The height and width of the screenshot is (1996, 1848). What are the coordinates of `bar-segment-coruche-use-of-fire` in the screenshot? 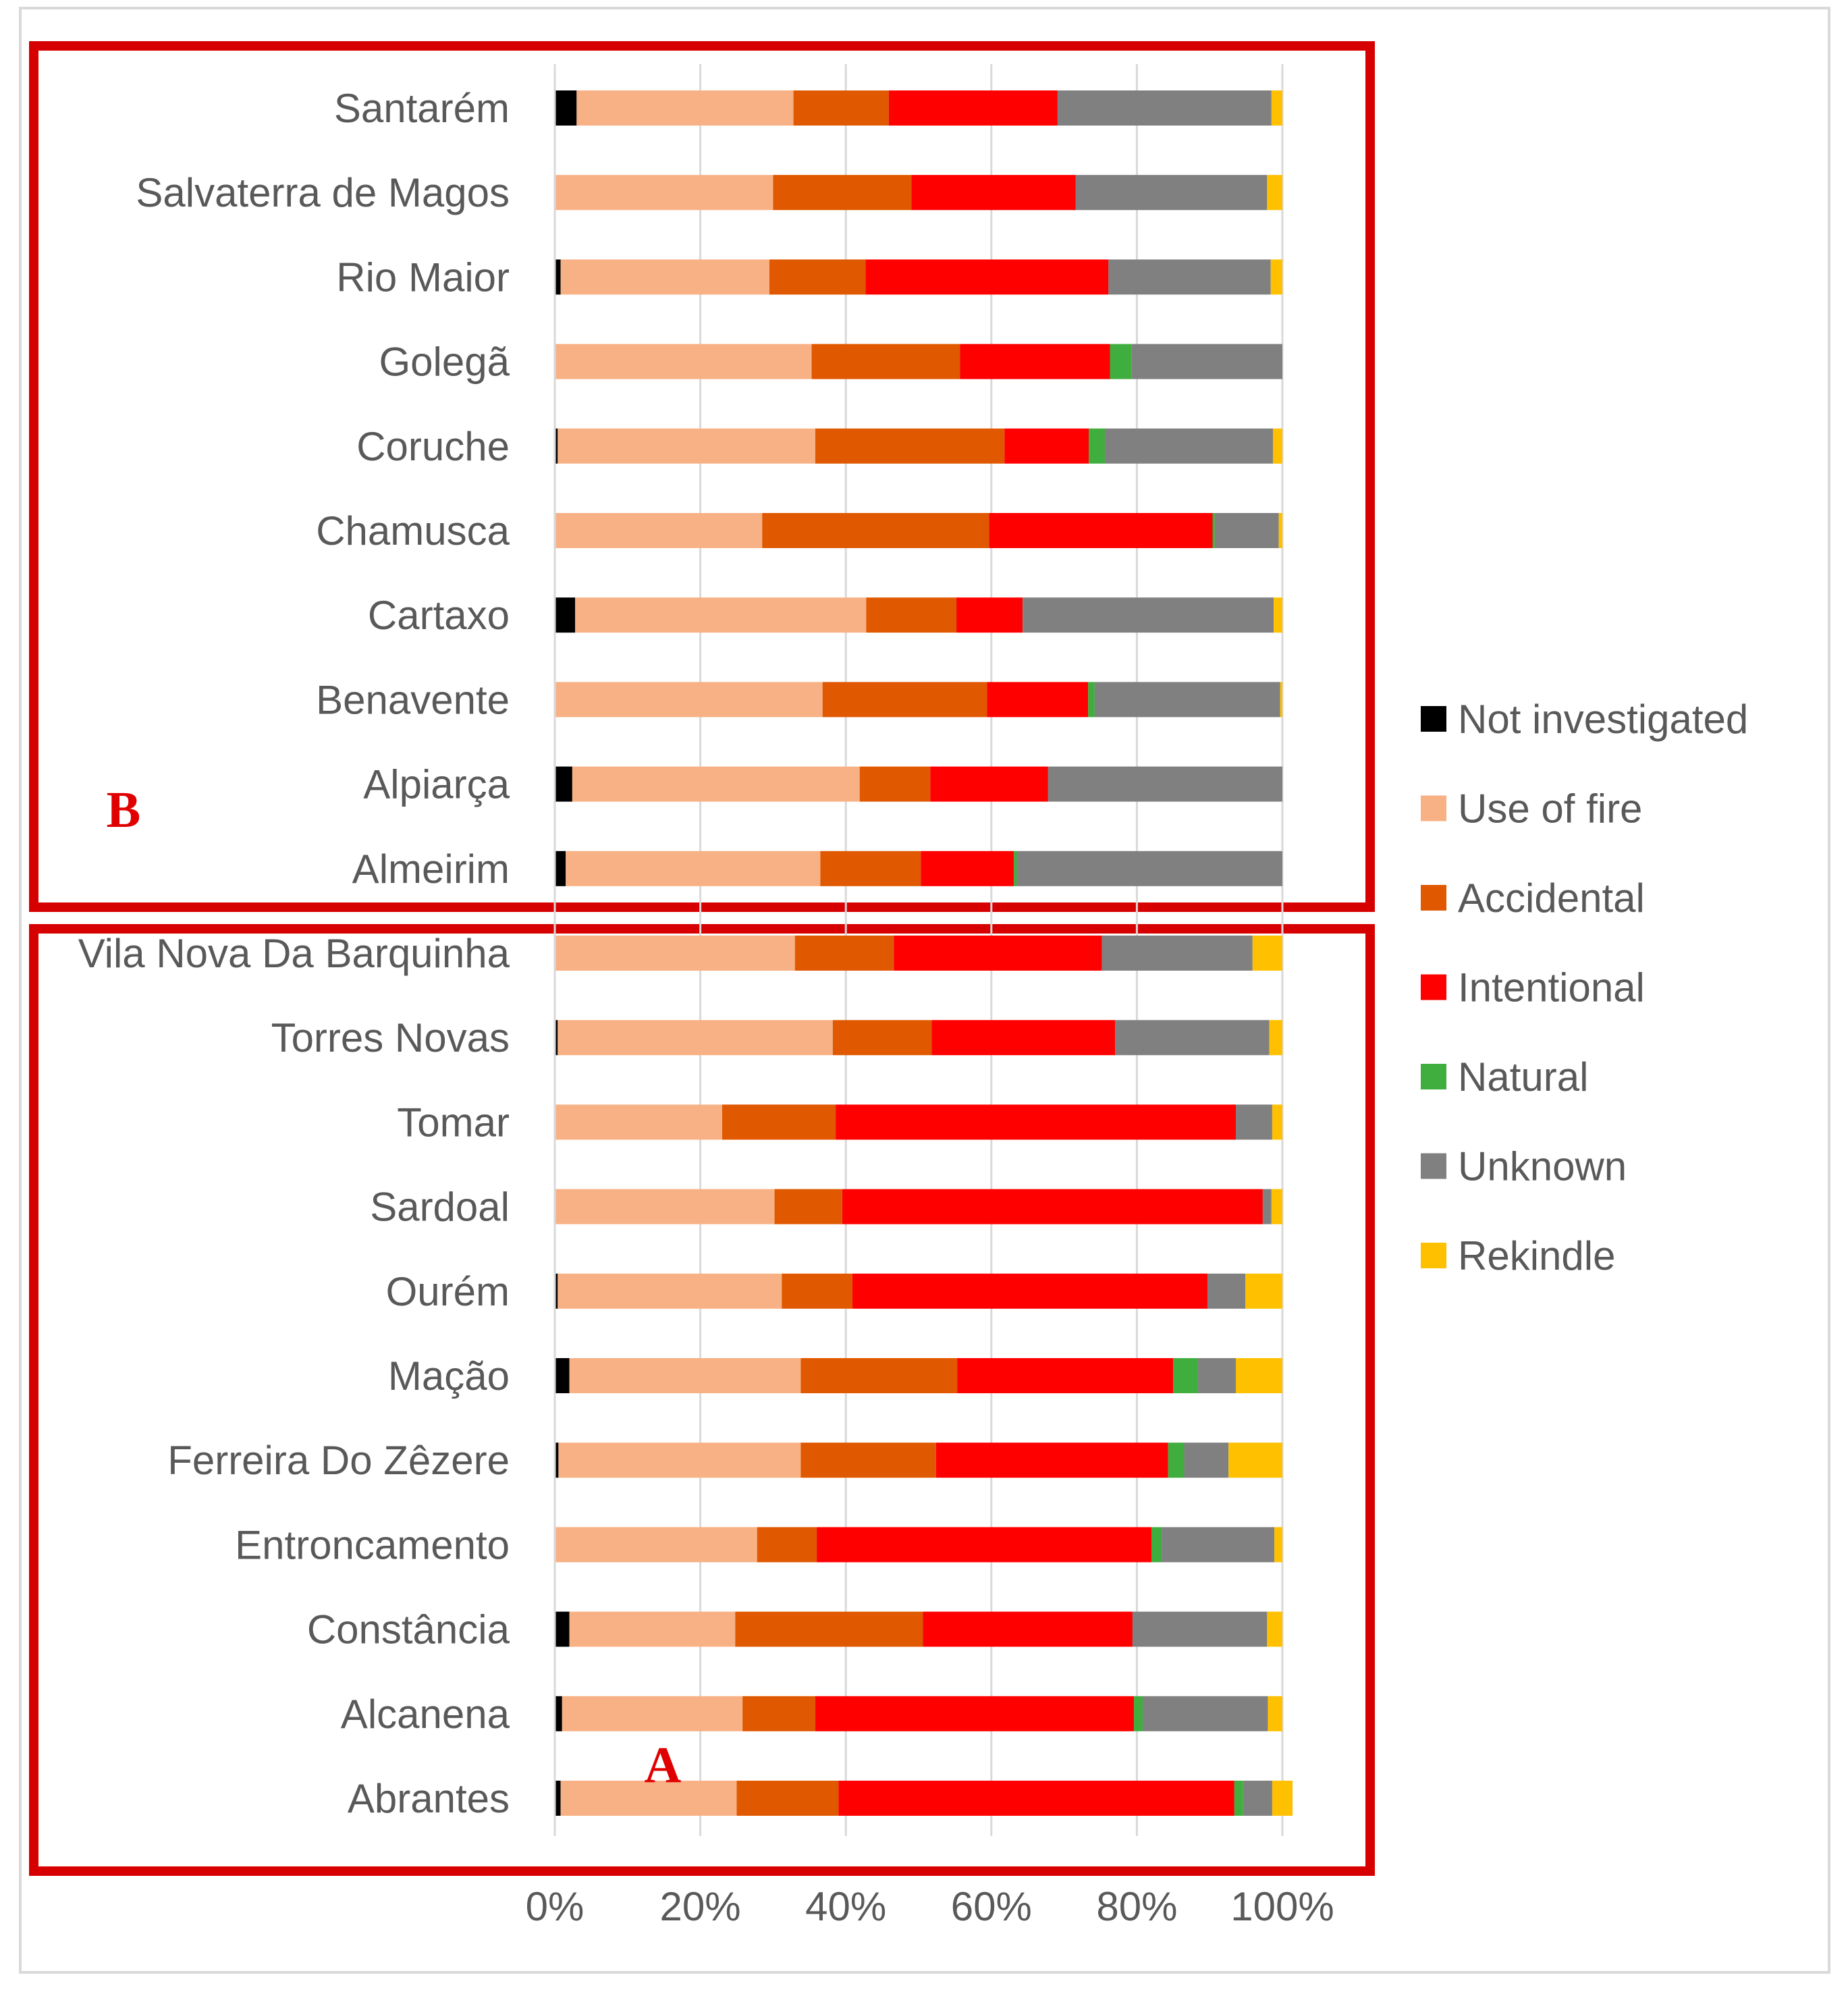 It's located at (686, 446).